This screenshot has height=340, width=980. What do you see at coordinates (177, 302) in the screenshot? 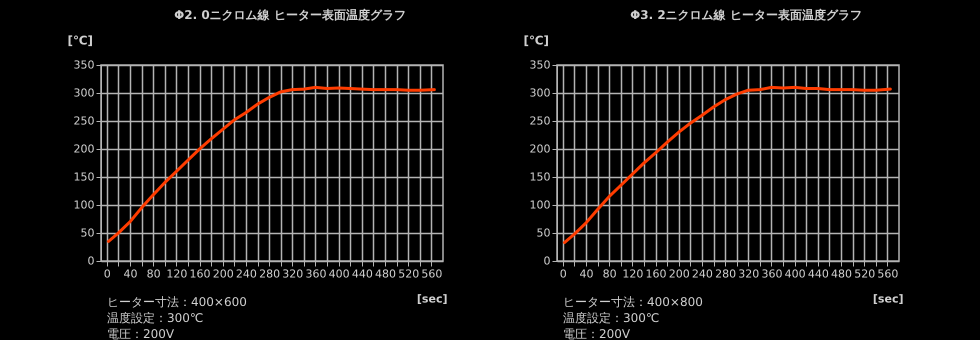
I see `text: ヒーター寸法：400×600` at bounding box center [177, 302].